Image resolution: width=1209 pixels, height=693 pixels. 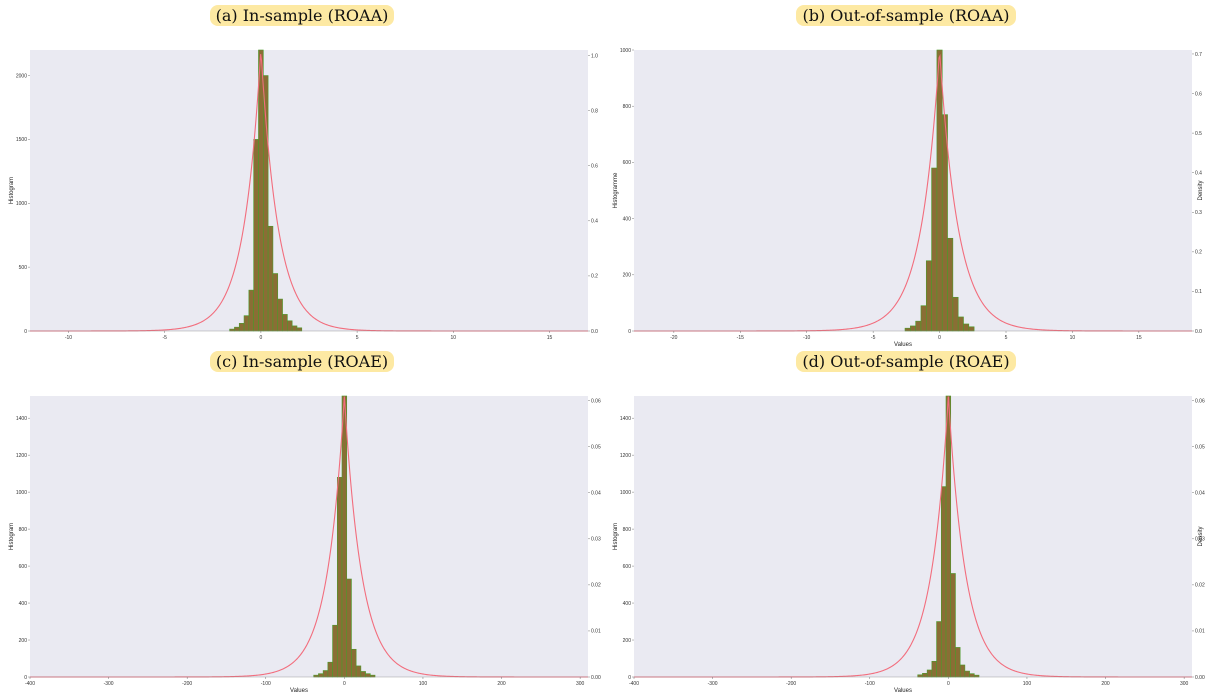 What do you see at coordinates (302, 15) in the screenshot?
I see `caption-a: (a) In-sample (ROAA)` at bounding box center [302, 15].